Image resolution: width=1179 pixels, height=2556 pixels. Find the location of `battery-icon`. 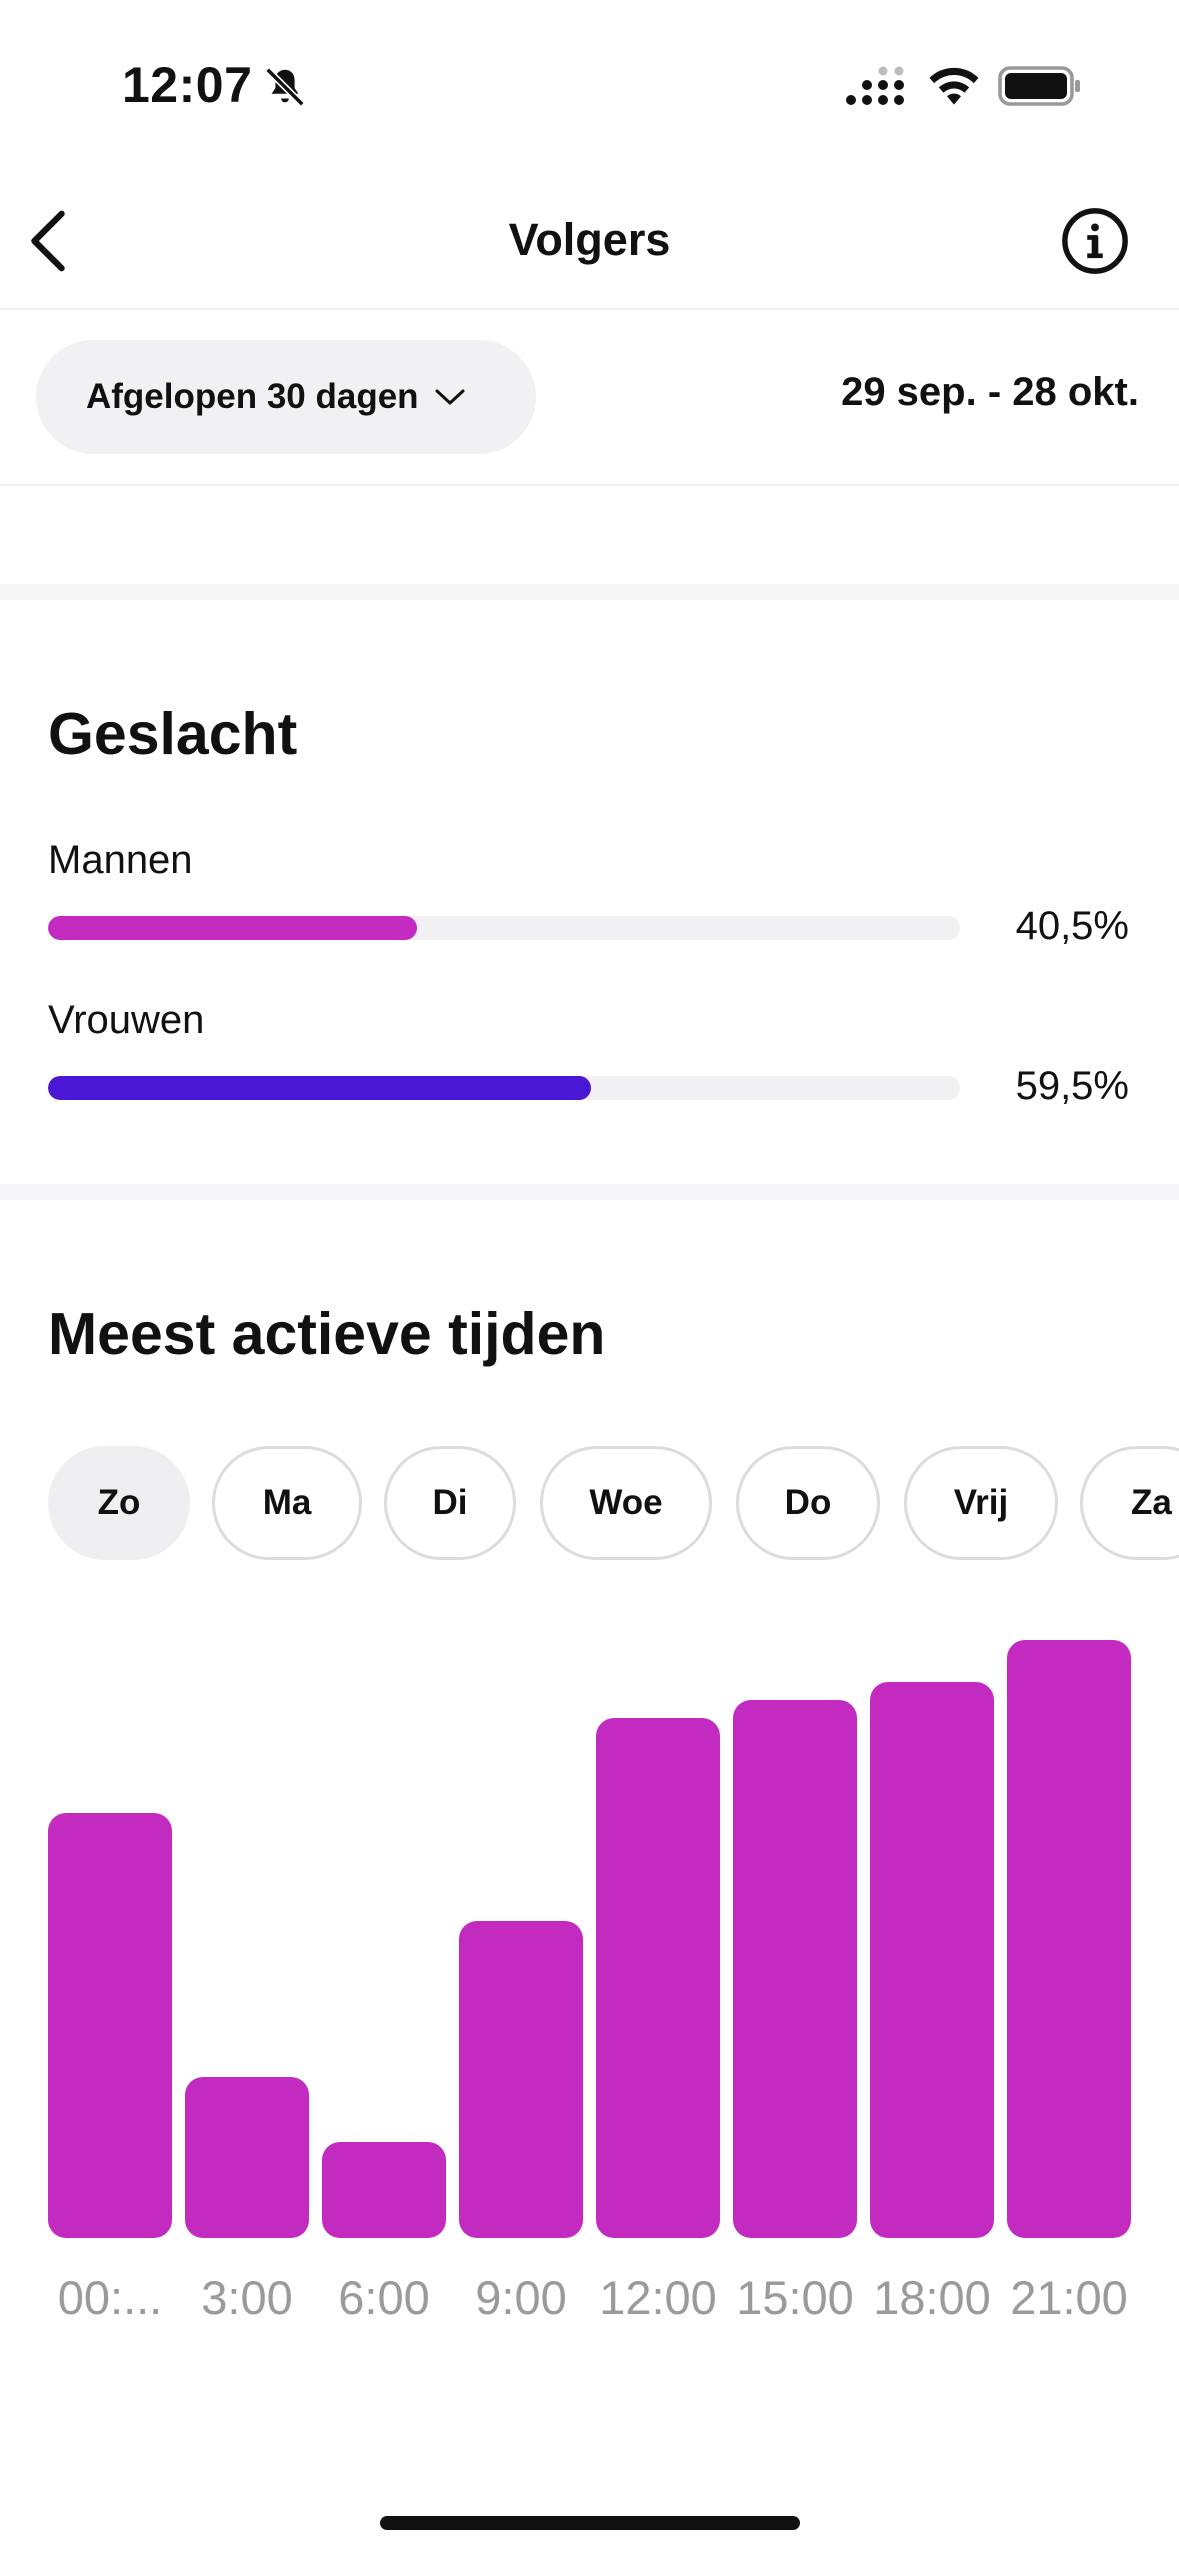

battery-icon is located at coordinates (1039, 86).